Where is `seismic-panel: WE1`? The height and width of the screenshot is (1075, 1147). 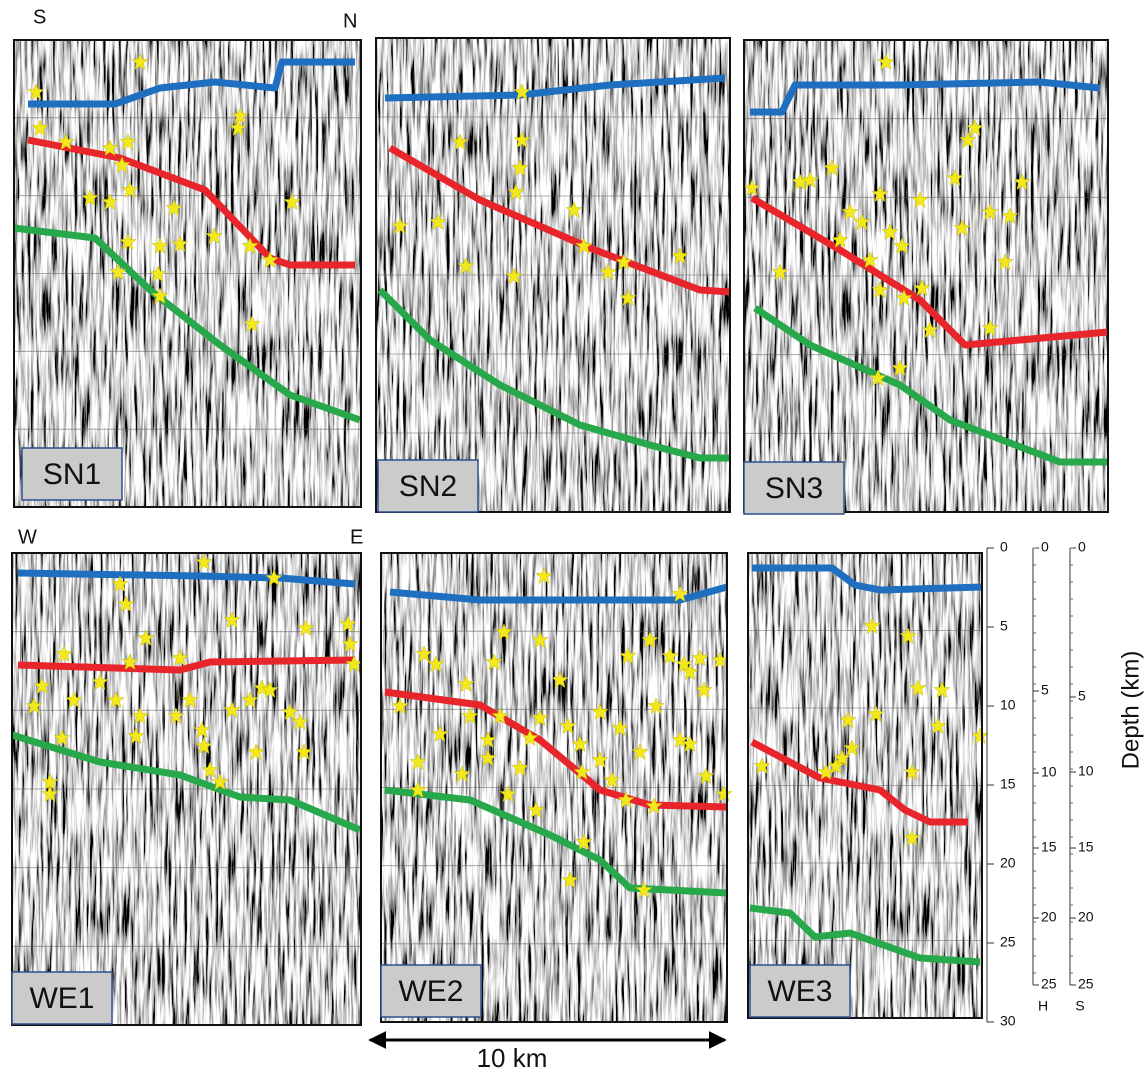 seismic-panel: WE1 is located at coordinates (186, 789).